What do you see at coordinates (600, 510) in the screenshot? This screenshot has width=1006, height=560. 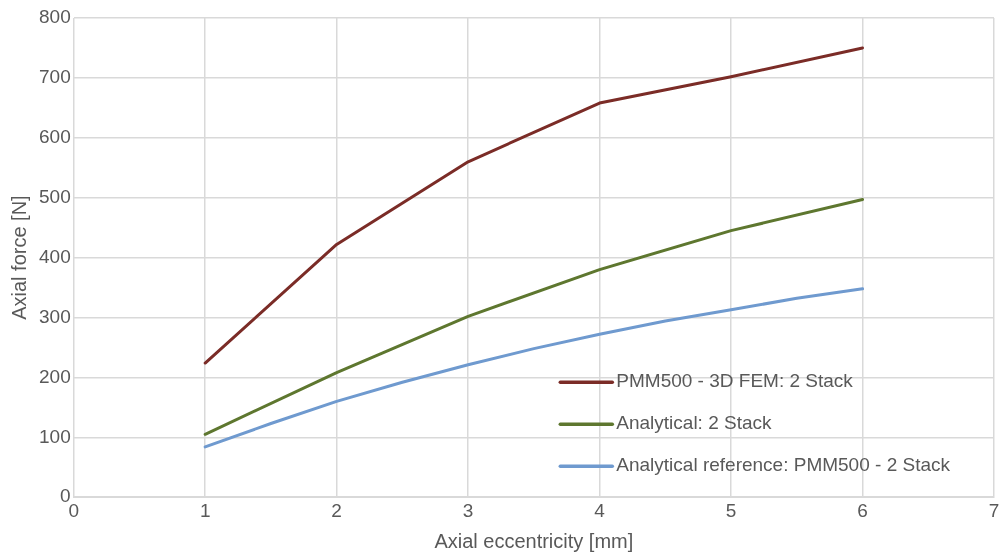 I see `x-tick-label: 4` at bounding box center [600, 510].